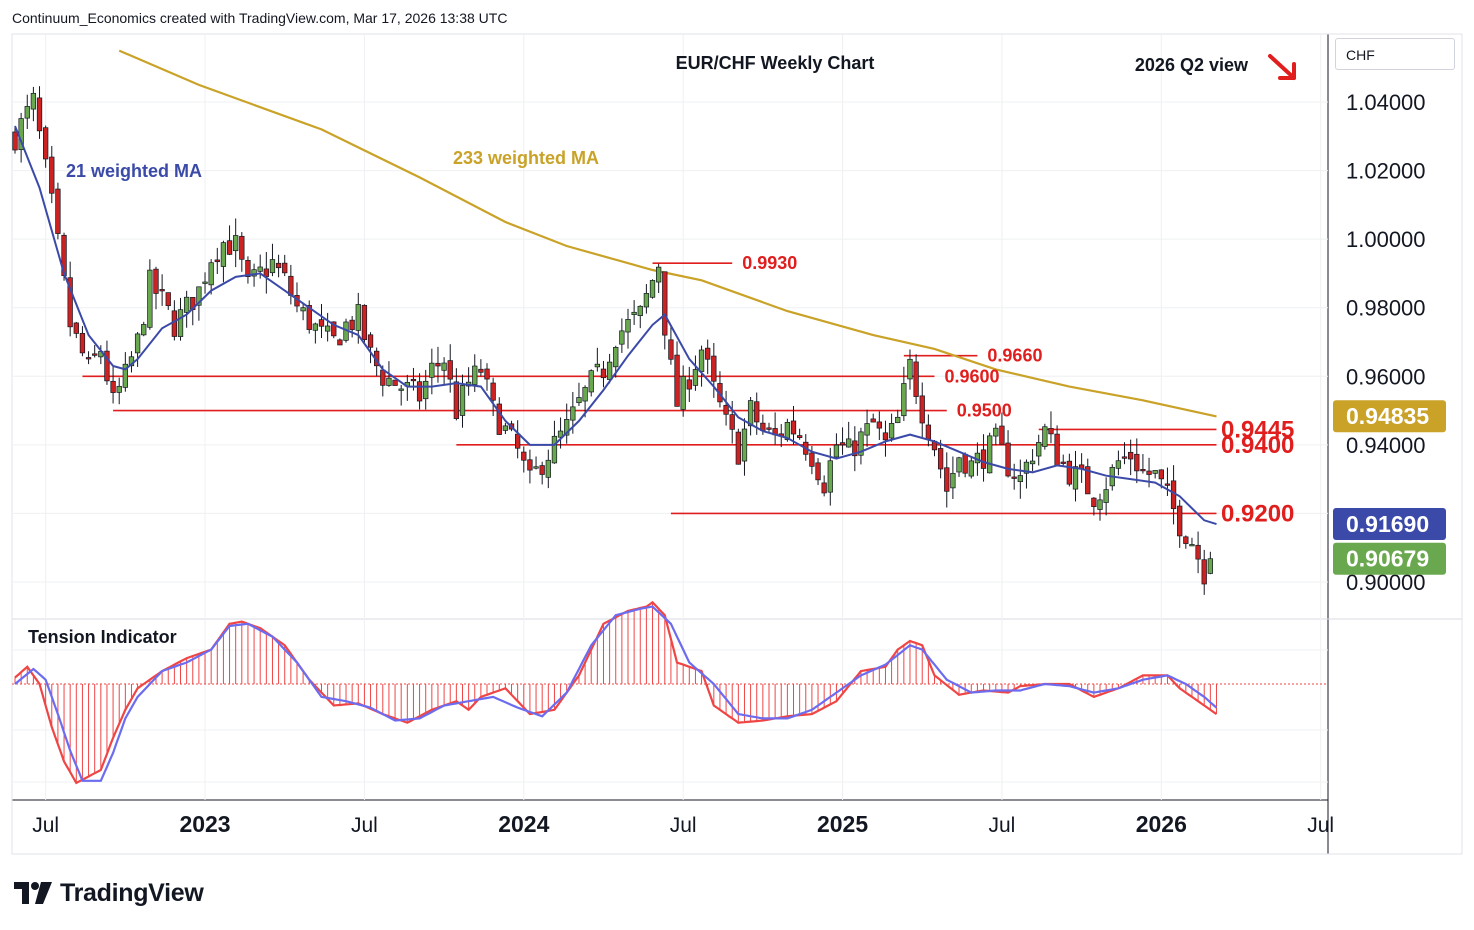 The width and height of the screenshot is (1474, 930). Describe the element at coordinates (1395, 54) in the screenshot. I see `currency-selector: CHF` at that location.